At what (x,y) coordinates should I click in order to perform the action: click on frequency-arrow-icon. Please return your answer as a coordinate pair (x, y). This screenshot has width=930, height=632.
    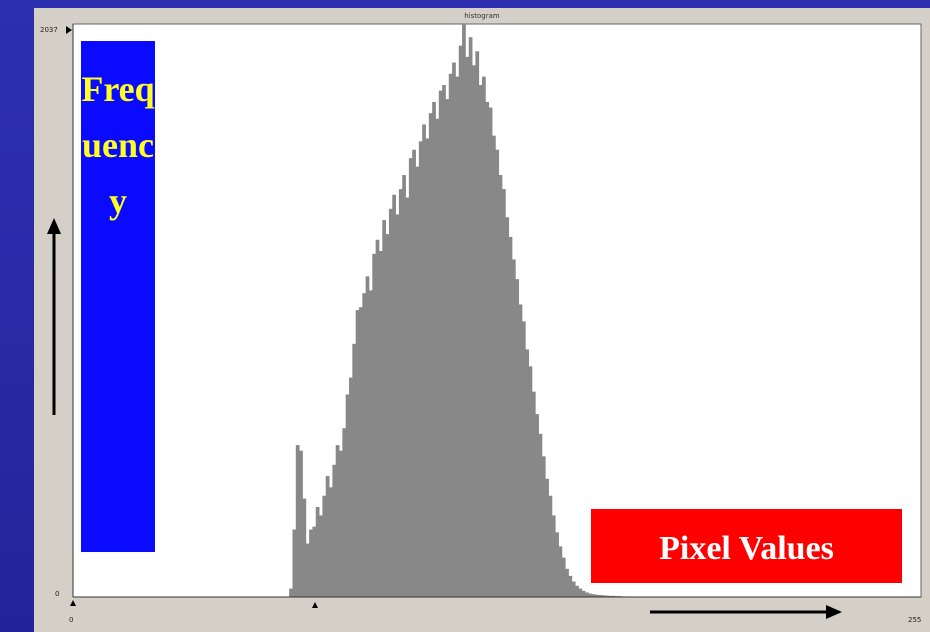
    Looking at the image, I should click on (54, 316).